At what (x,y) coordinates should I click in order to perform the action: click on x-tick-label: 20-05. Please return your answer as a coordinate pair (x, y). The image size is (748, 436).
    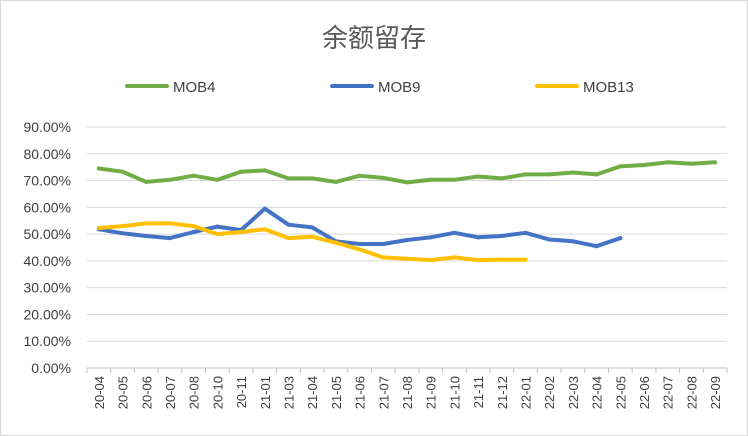
    Looking at the image, I should click on (123, 392).